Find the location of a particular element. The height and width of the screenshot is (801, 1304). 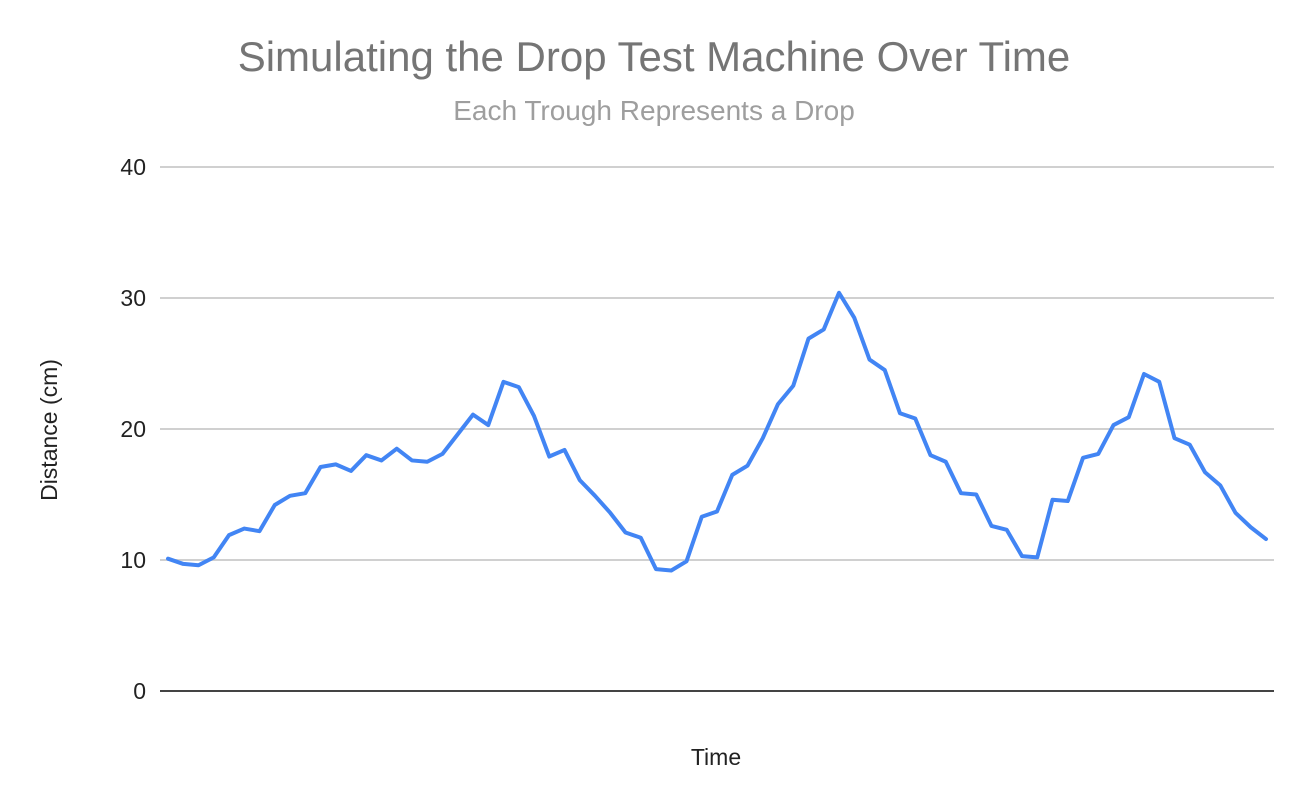

chart-subtitle: Each Trough Represents a Drop is located at coordinates (654, 110).